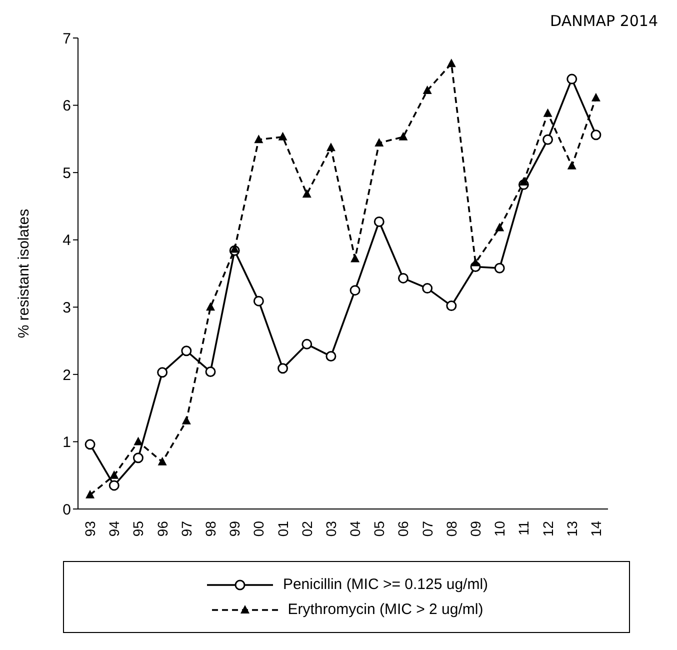 Image resolution: width=677 pixels, height=650 pixels. I want to click on x-tick-label: 13, so click(572, 528).